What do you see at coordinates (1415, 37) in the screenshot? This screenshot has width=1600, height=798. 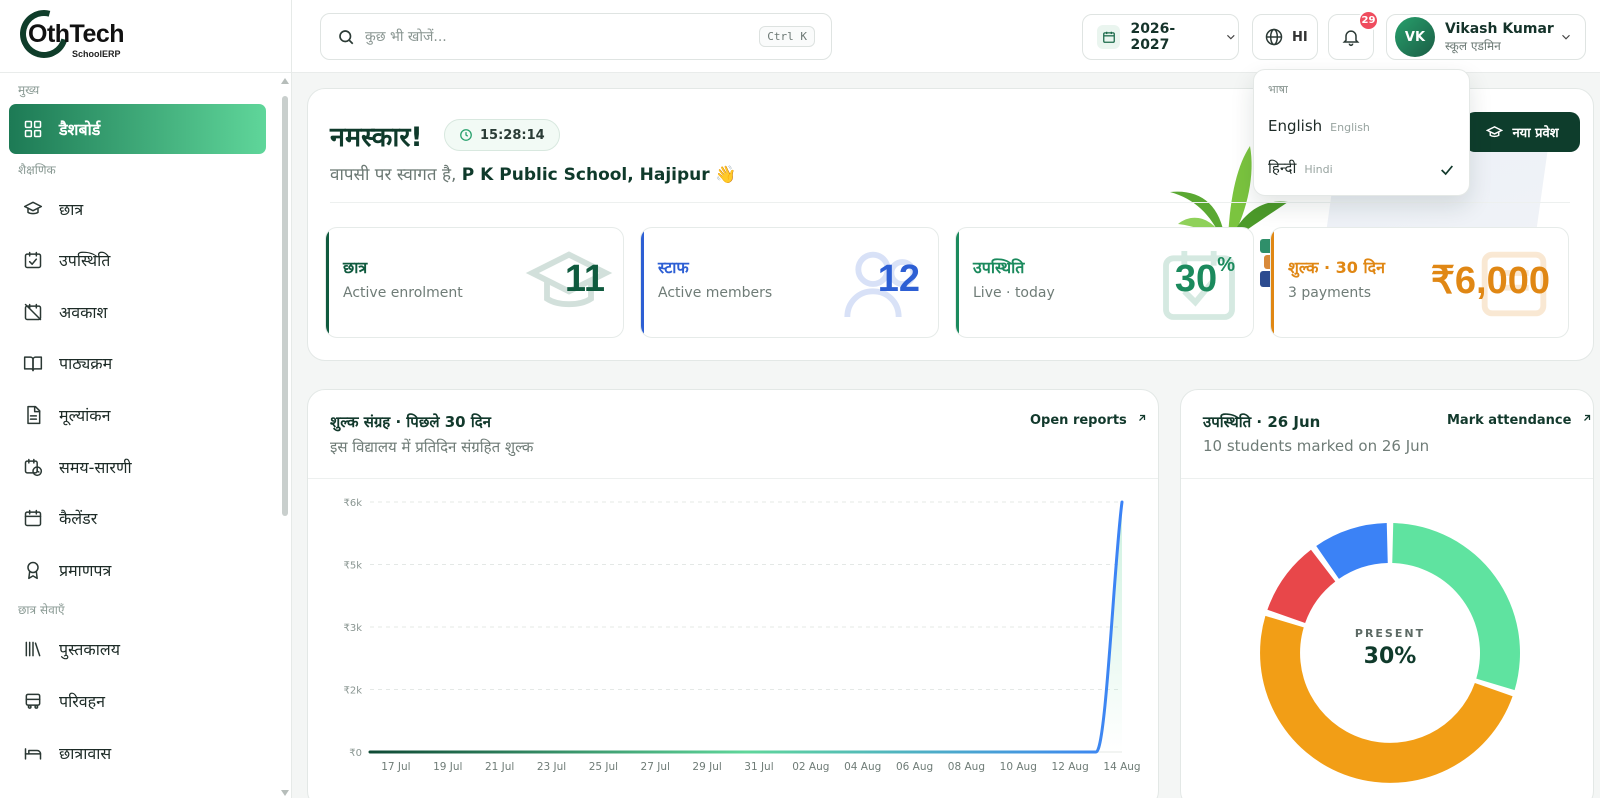 I see `avatar: VK` at bounding box center [1415, 37].